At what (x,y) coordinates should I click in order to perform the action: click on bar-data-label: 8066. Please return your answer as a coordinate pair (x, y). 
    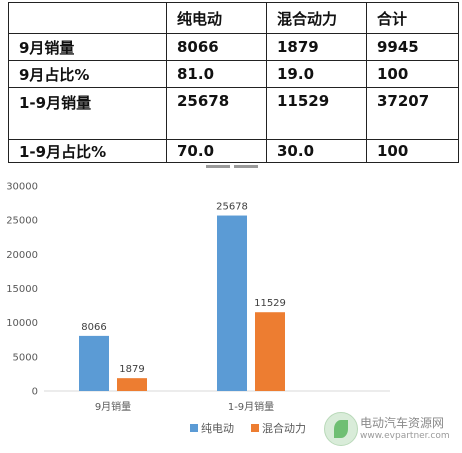
    Looking at the image, I should click on (93, 327).